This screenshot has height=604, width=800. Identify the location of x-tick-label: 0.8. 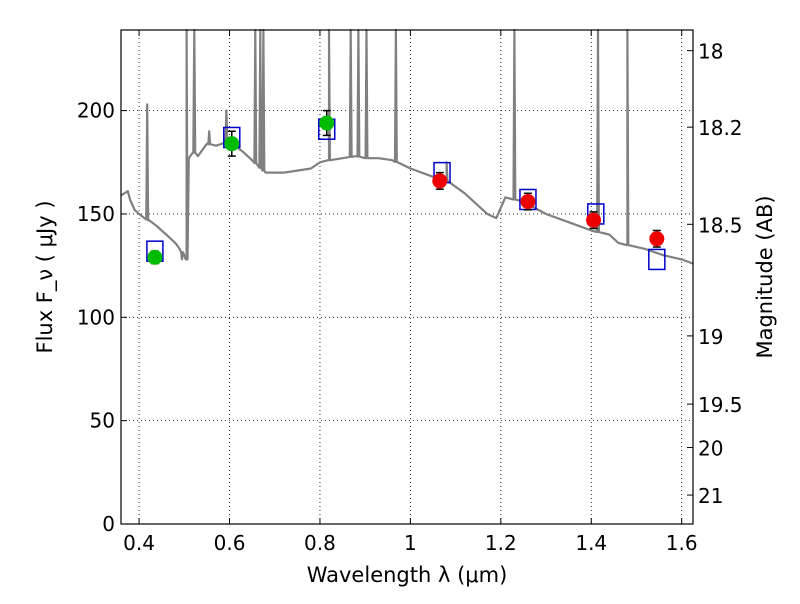
(320, 543).